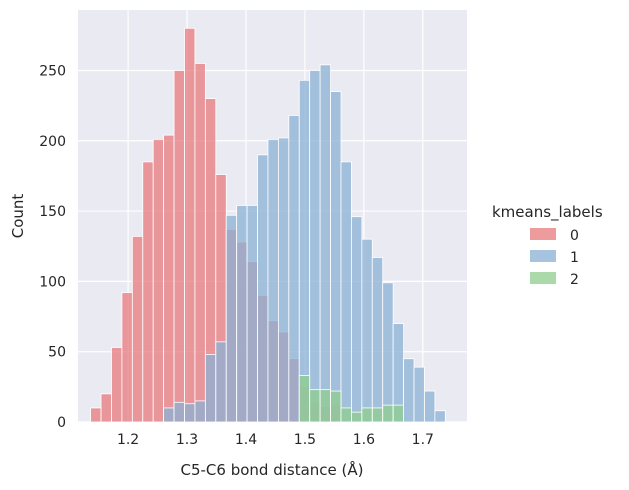 The image size is (629, 490). I want to click on y-tick-label: 0, so click(61, 423).